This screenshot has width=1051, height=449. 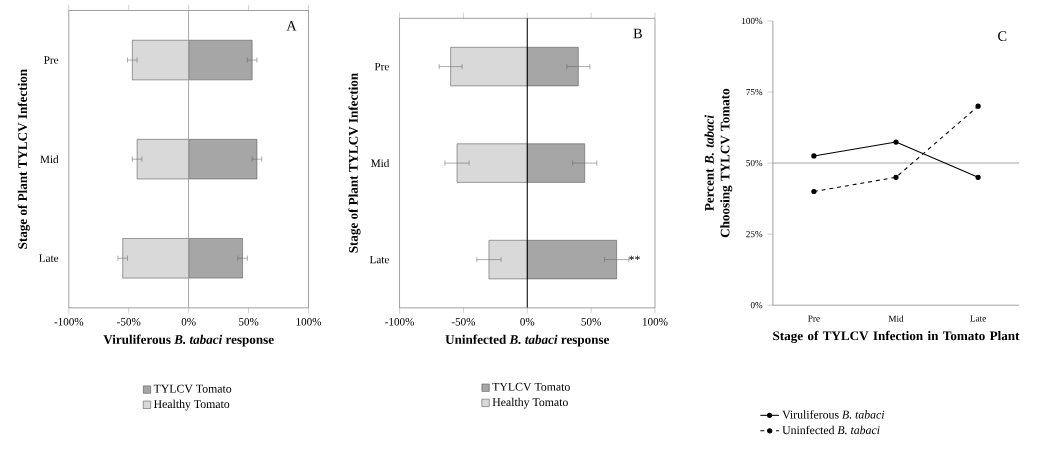 What do you see at coordinates (291, 25) in the screenshot?
I see `annotation: A` at bounding box center [291, 25].